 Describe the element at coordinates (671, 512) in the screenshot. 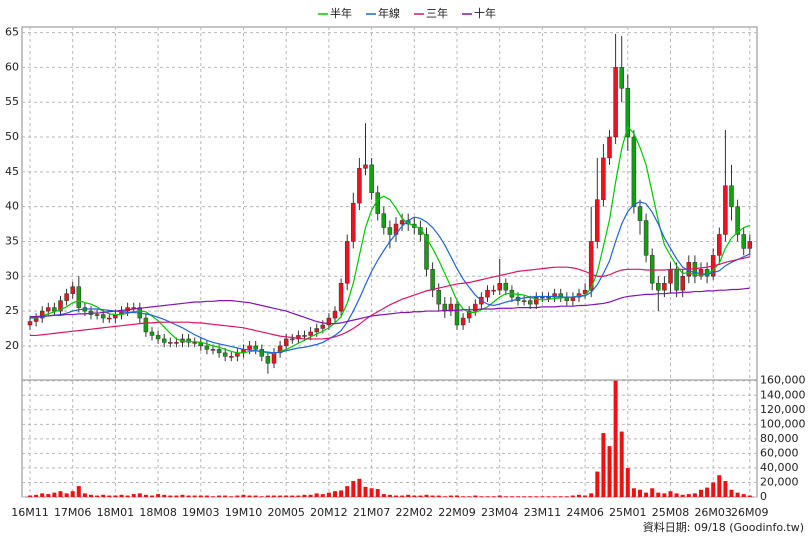

I see `x-tick-label: 25M08` at that location.